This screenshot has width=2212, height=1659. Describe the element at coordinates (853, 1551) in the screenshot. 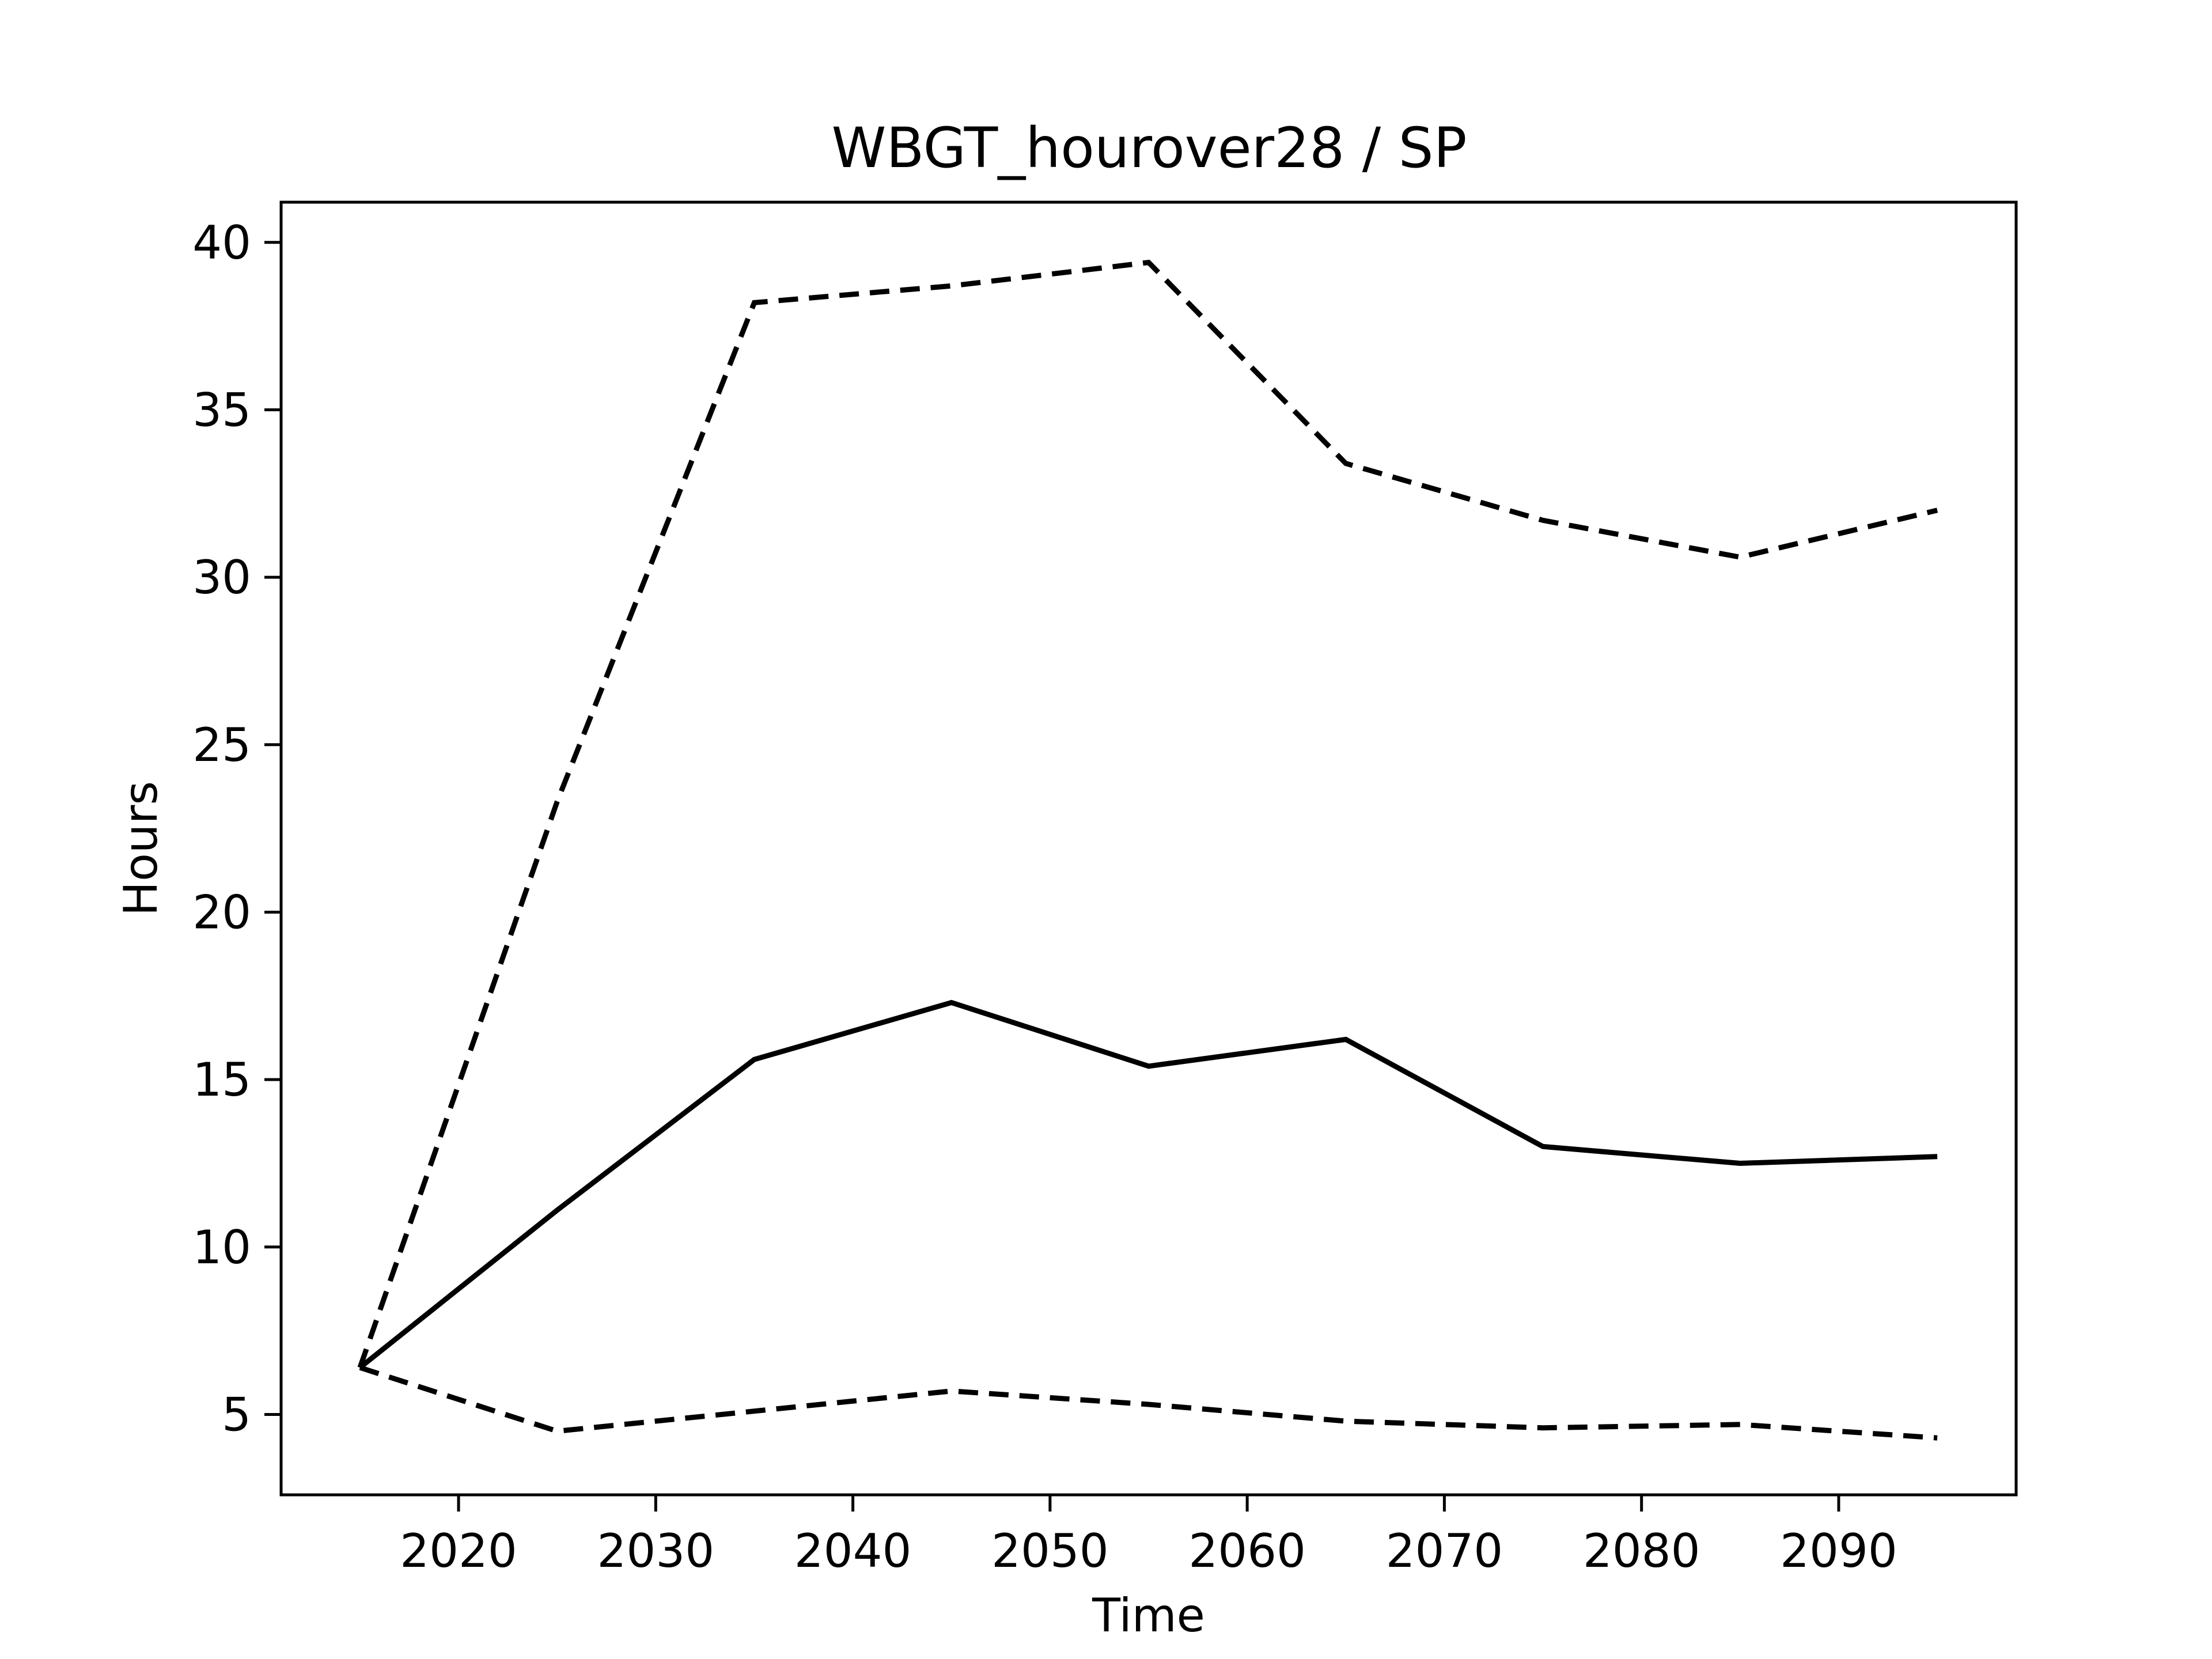

I see `x-tick-label: 2040` at that location.